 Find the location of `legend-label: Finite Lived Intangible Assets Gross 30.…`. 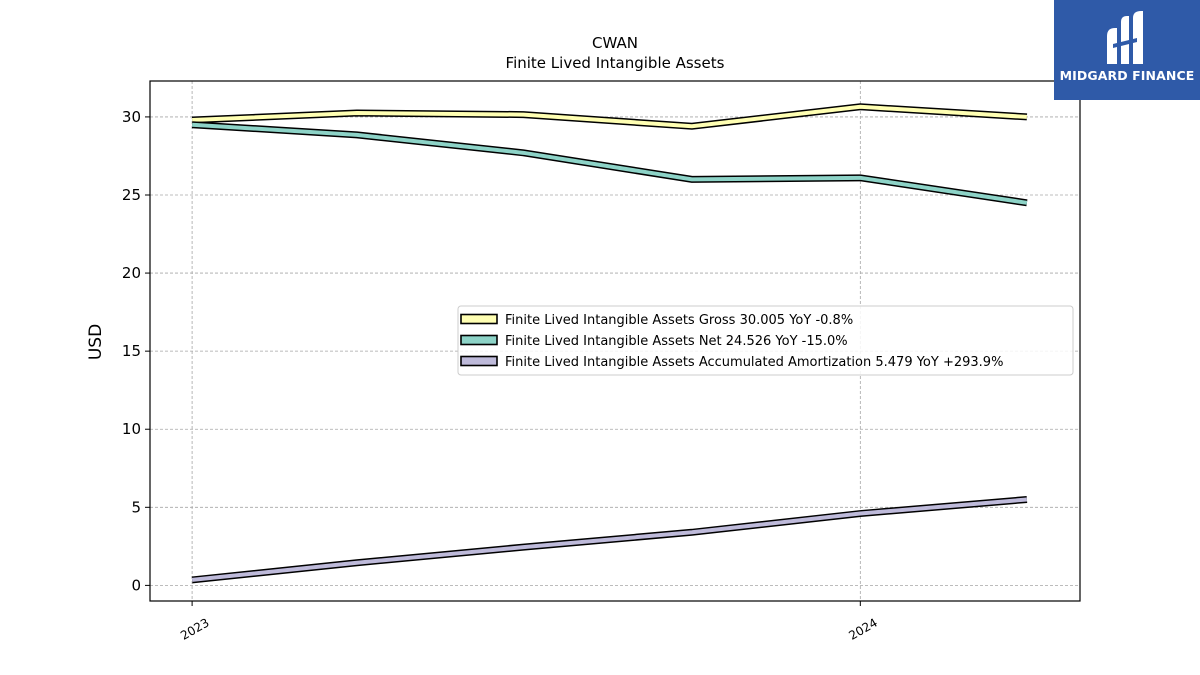

legend-label: Finite Lived Intangible Assets Gross 30.… is located at coordinates (679, 320).